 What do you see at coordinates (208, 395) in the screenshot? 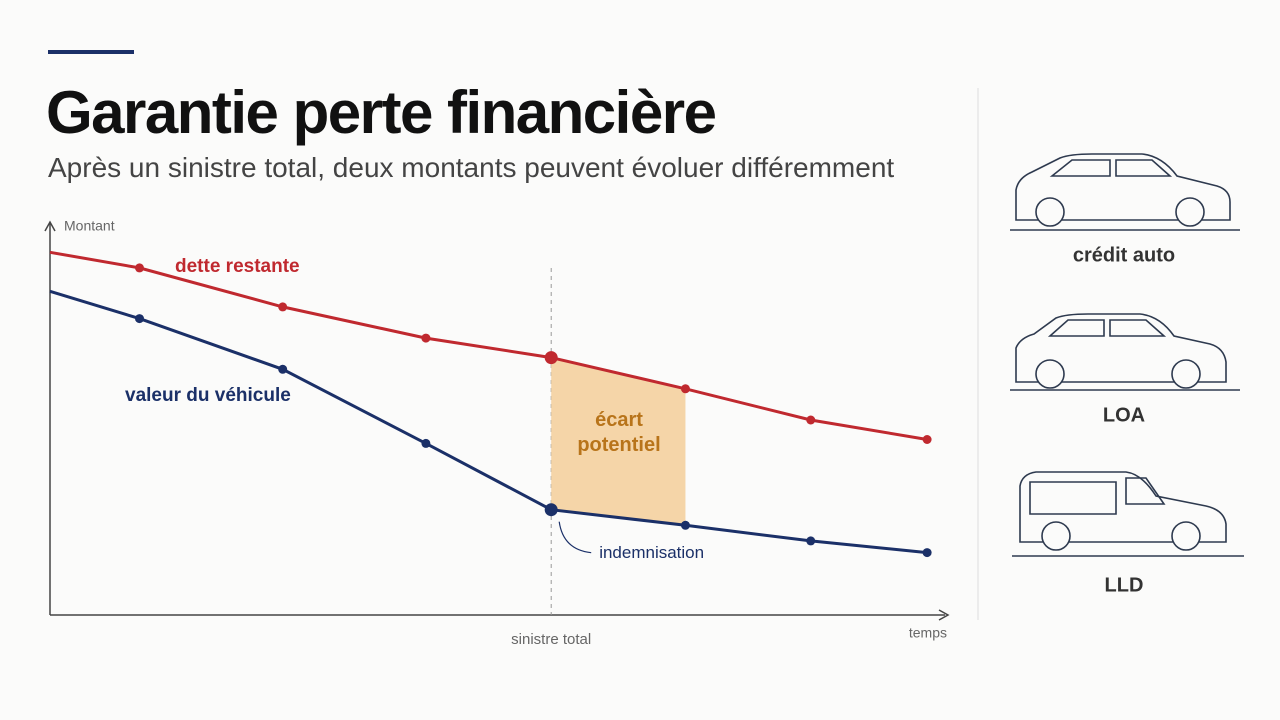
I see `series-label: valeur du véhicule` at bounding box center [208, 395].